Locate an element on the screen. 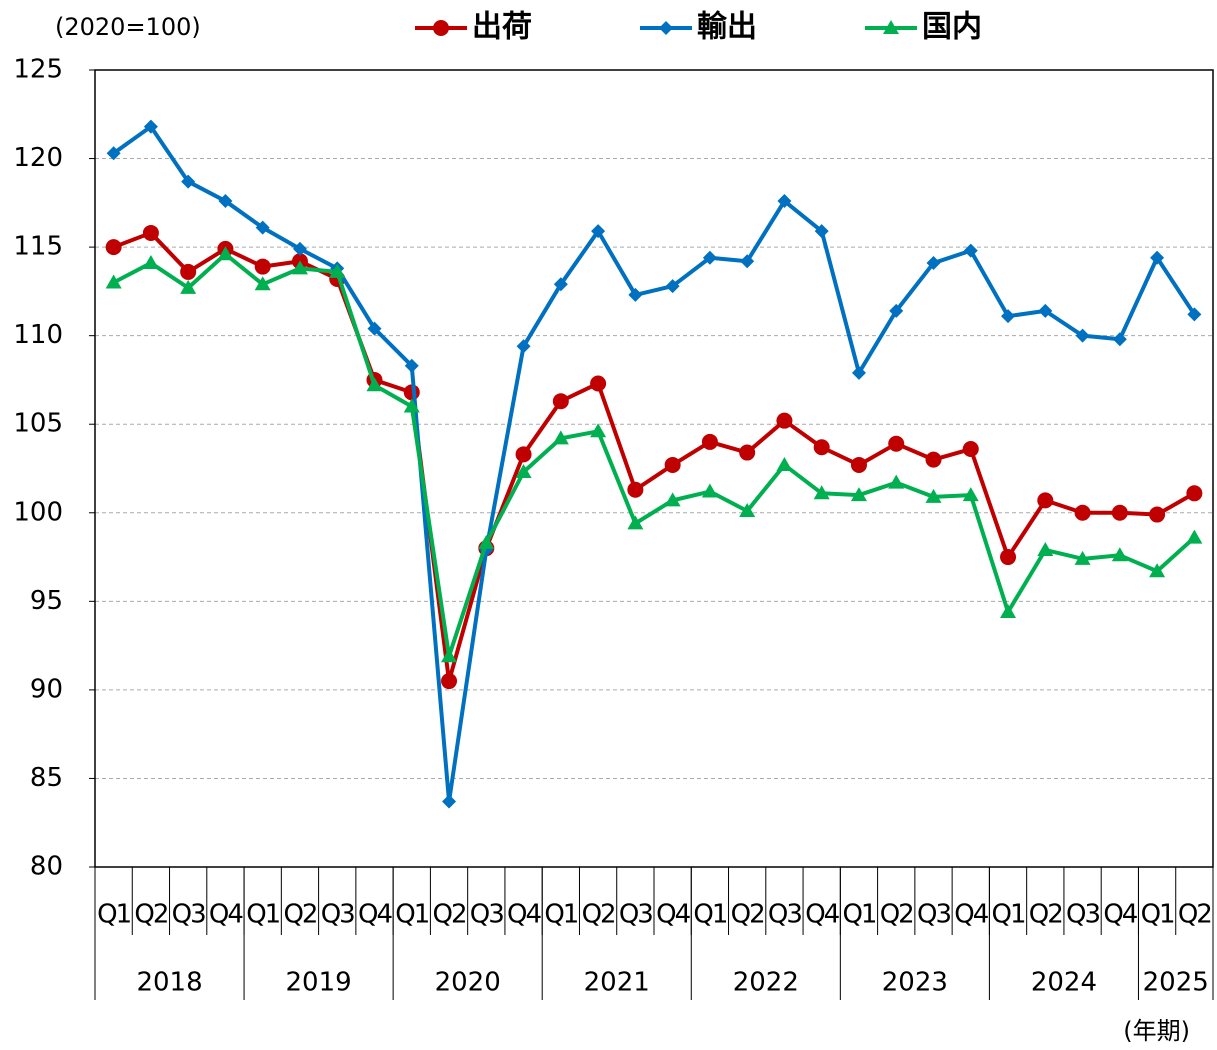 This screenshot has height=1050, width=1217. y-tick-label: 105 is located at coordinates (38, 424).